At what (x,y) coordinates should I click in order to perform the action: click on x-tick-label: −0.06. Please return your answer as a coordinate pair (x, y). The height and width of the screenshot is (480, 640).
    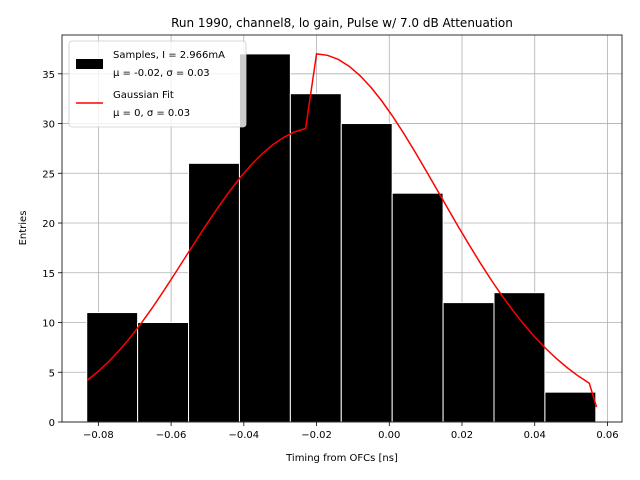
    Looking at the image, I should click on (171, 435).